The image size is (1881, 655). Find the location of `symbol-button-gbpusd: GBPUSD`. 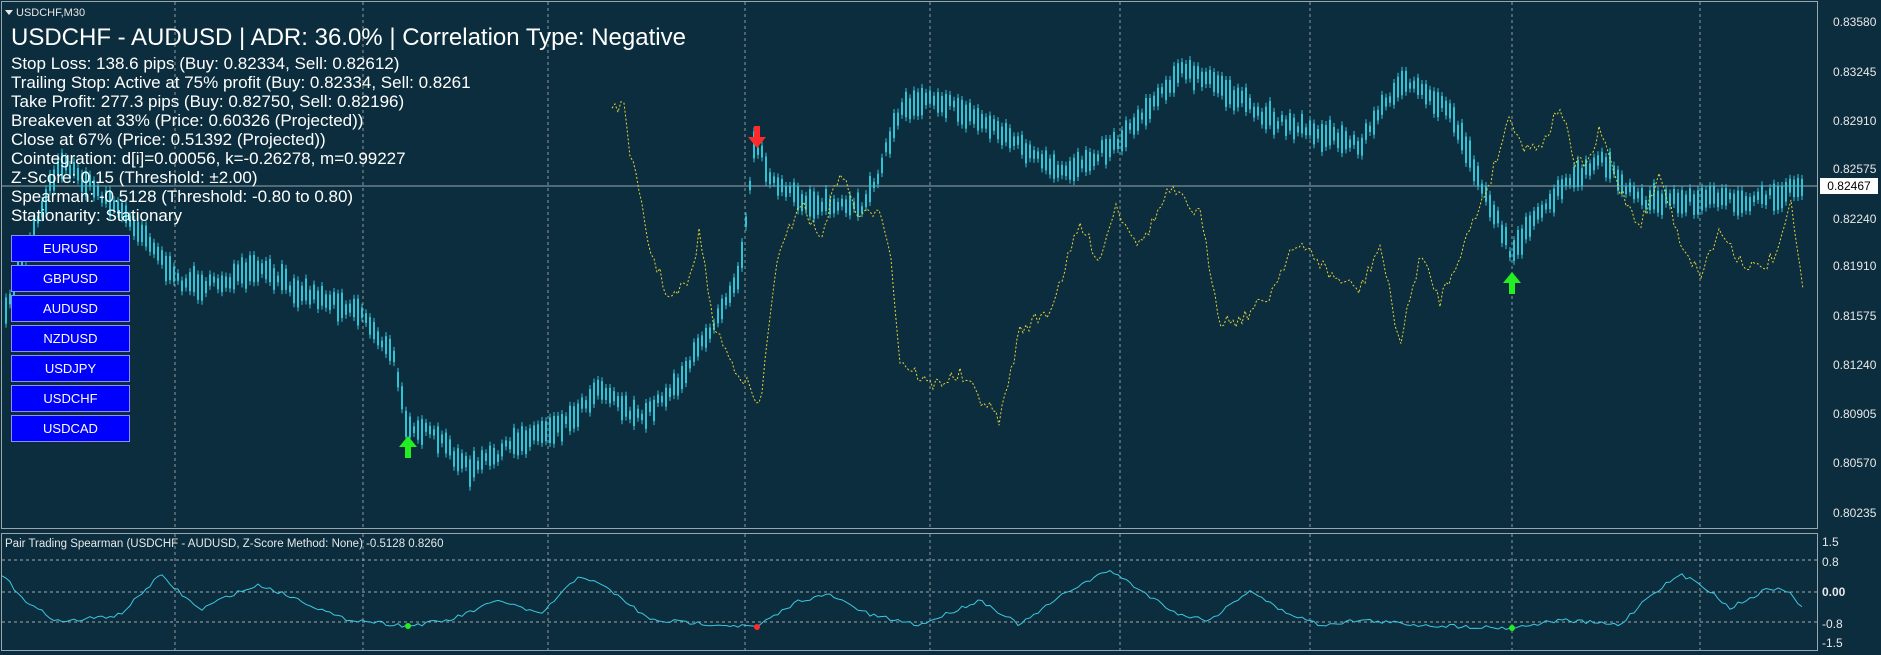

symbol-button-gbpusd: GBPUSD is located at coordinates (70, 278).